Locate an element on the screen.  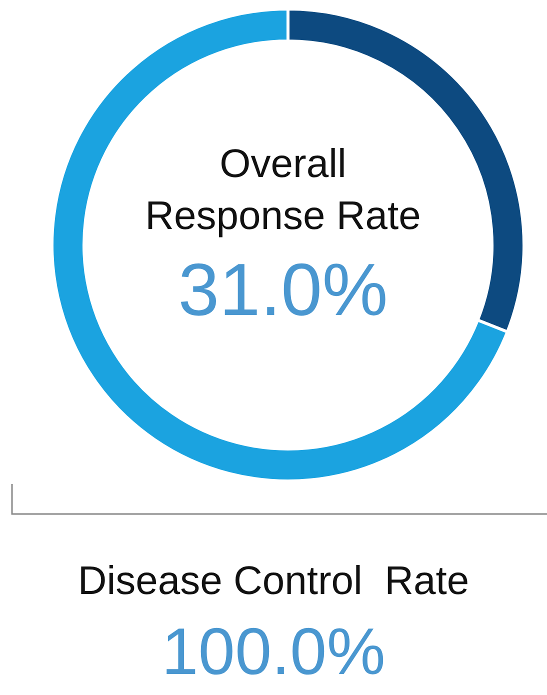
text: 31.0% is located at coordinates (283, 290).